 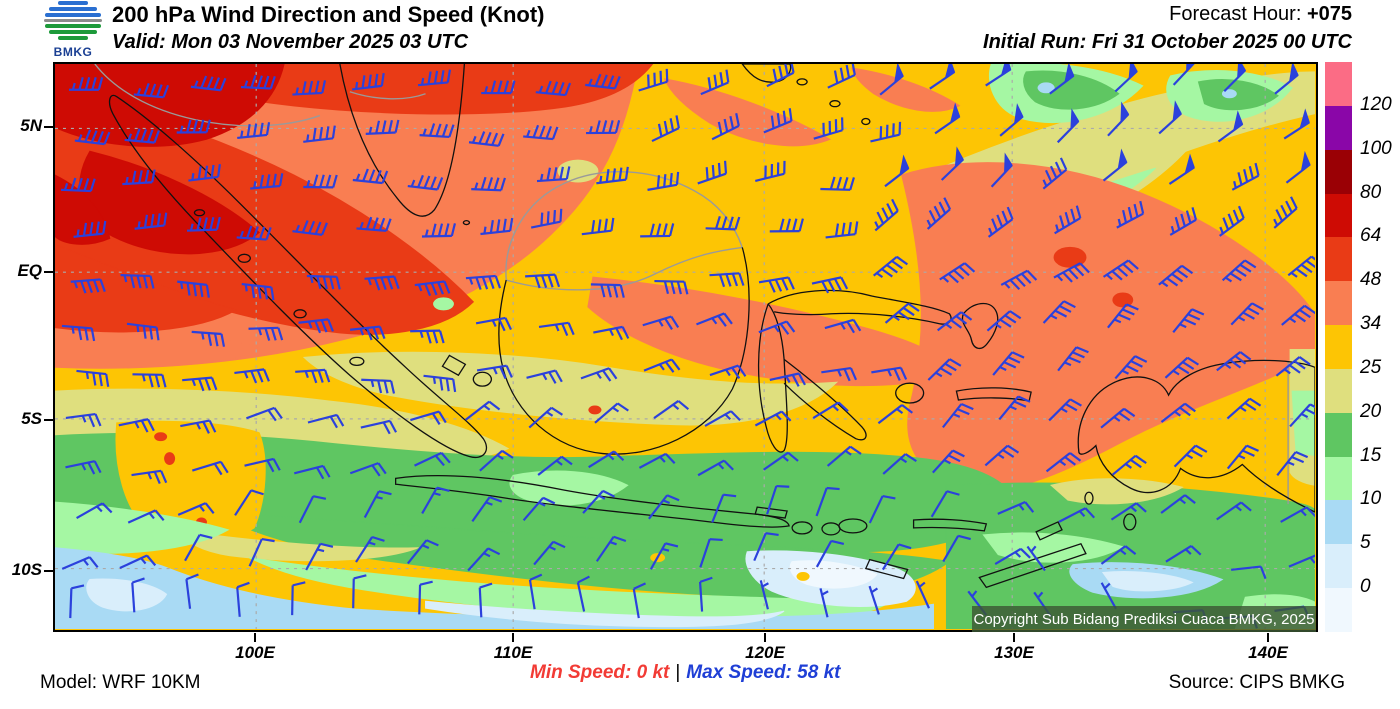 I want to click on x-axis-tick, so click(x=1014, y=637).